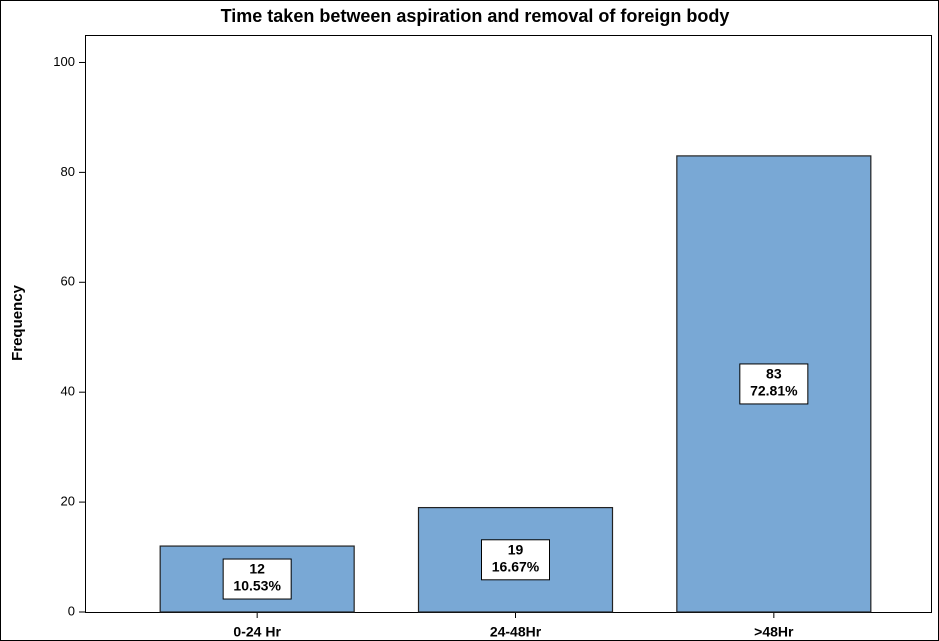 The width and height of the screenshot is (939, 641). Describe the element at coordinates (68, 391) in the screenshot. I see `y-tick-label: 40` at that location.